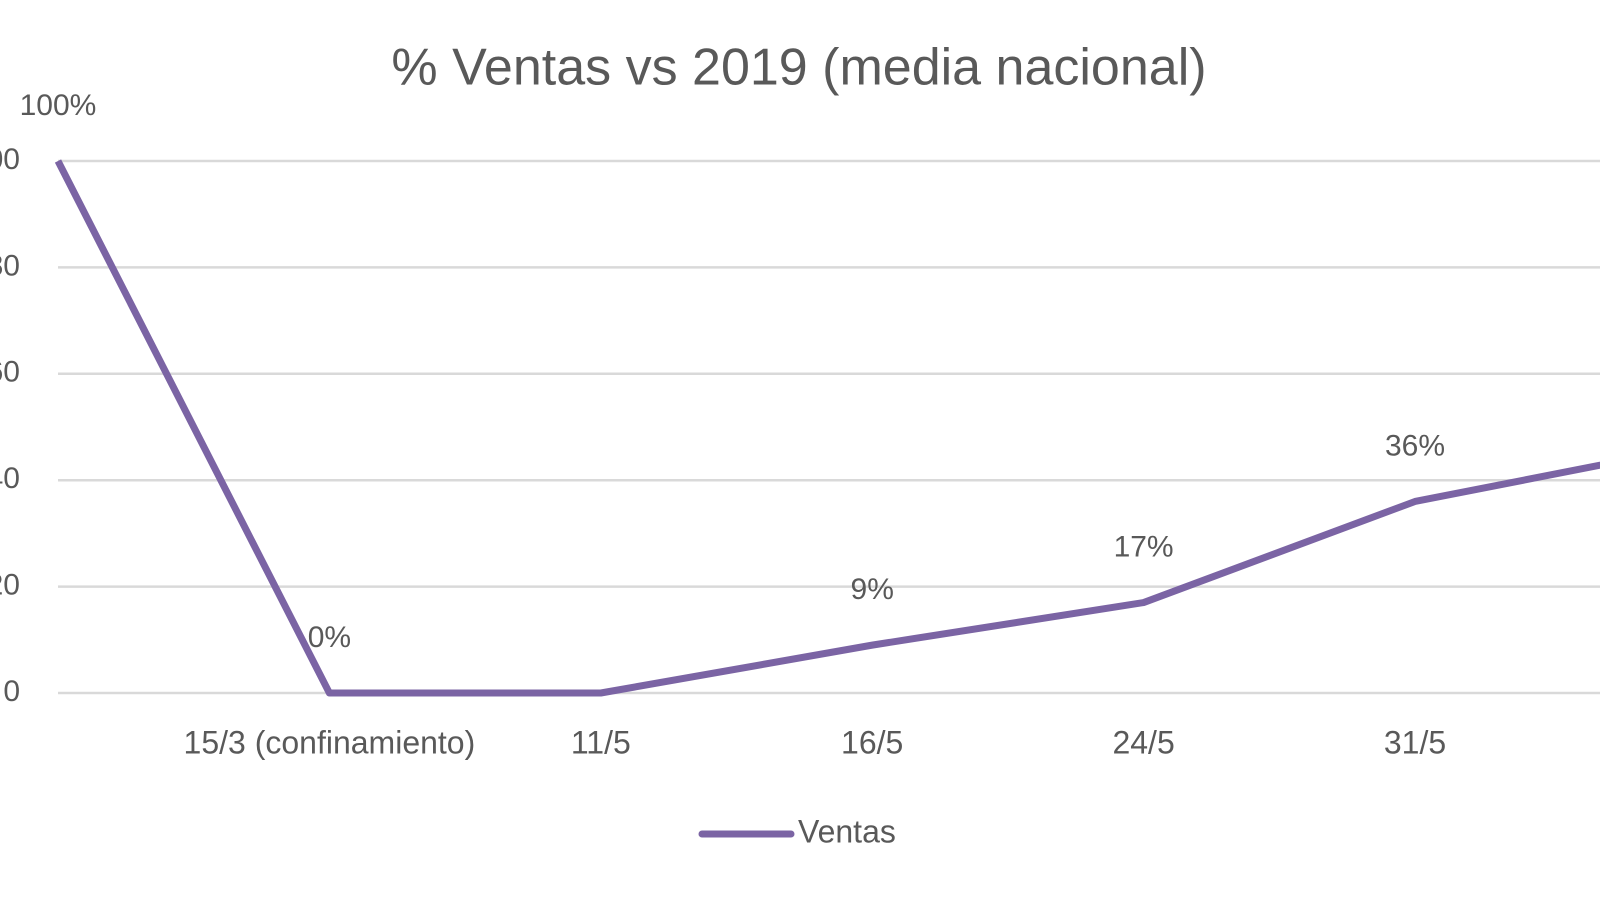 The image size is (1600, 900). I want to click on data-label: 36%, so click(1415, 445).